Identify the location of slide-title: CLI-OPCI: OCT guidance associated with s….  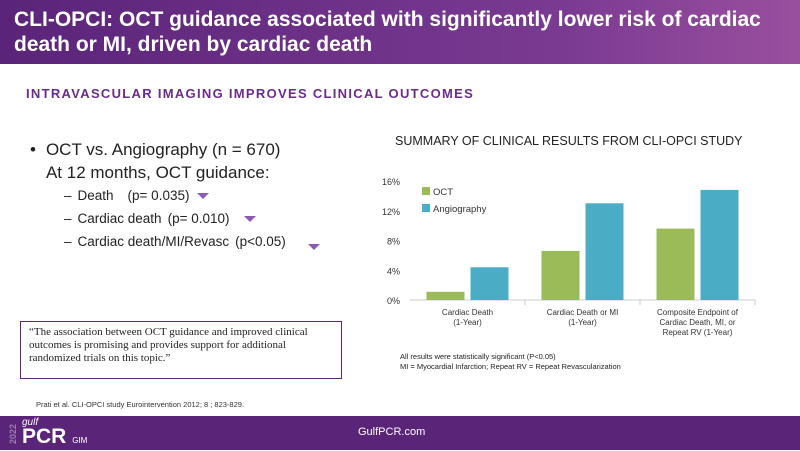
(400, 32).